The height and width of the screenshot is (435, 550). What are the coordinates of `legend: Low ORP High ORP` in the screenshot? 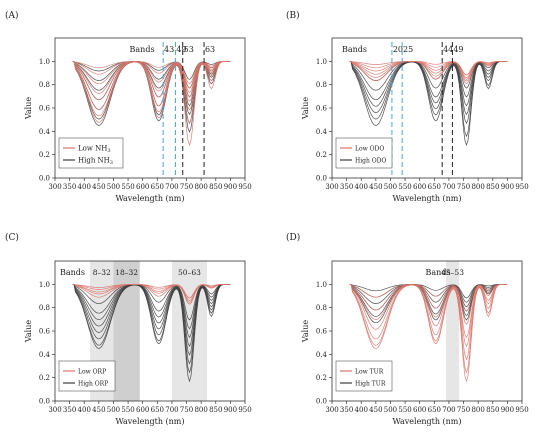 It's located at (87, 376).